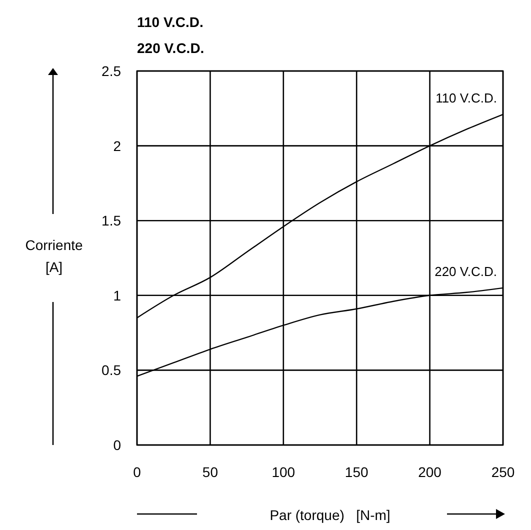  Describe the element at coordinates (465, 271) in the screenshot. I see `series-label: 220 V.C.D.` at that location.